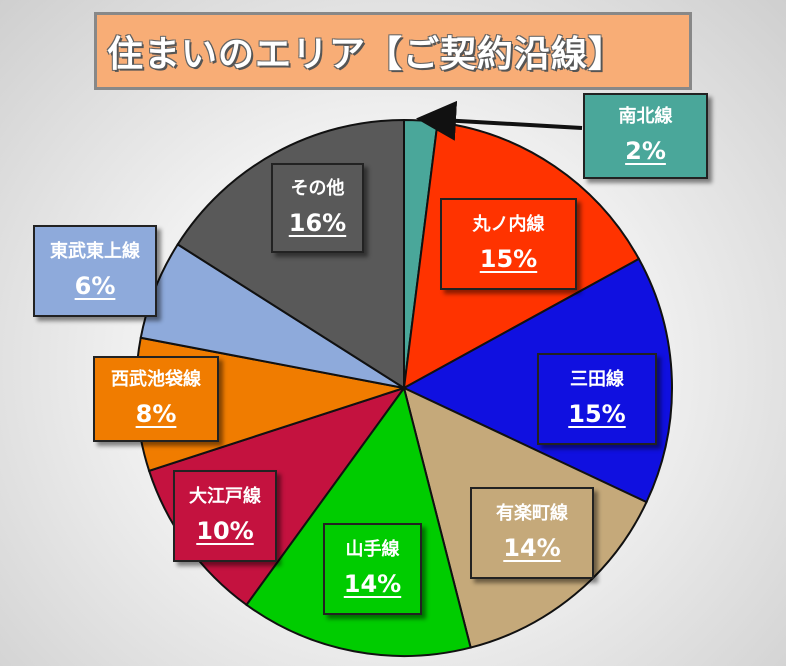 The image size is (786, 666). What do you see at coordinates (645, 151) in the screenshot?
I see `slice-label-percent: 2%` at bounding box center [645, 151].